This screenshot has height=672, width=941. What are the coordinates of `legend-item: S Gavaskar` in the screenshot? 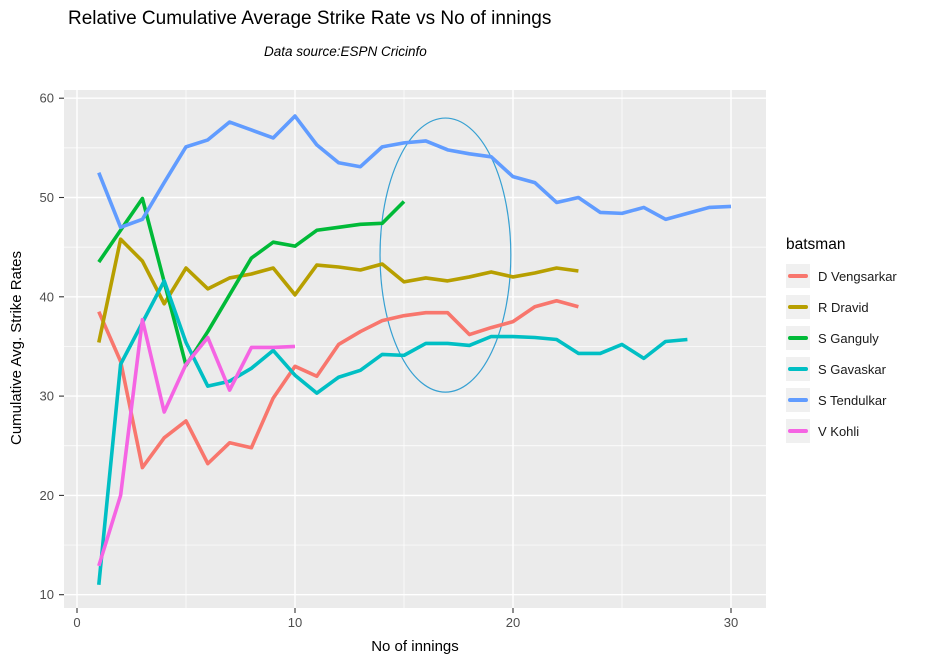 It's located at (860, 369).